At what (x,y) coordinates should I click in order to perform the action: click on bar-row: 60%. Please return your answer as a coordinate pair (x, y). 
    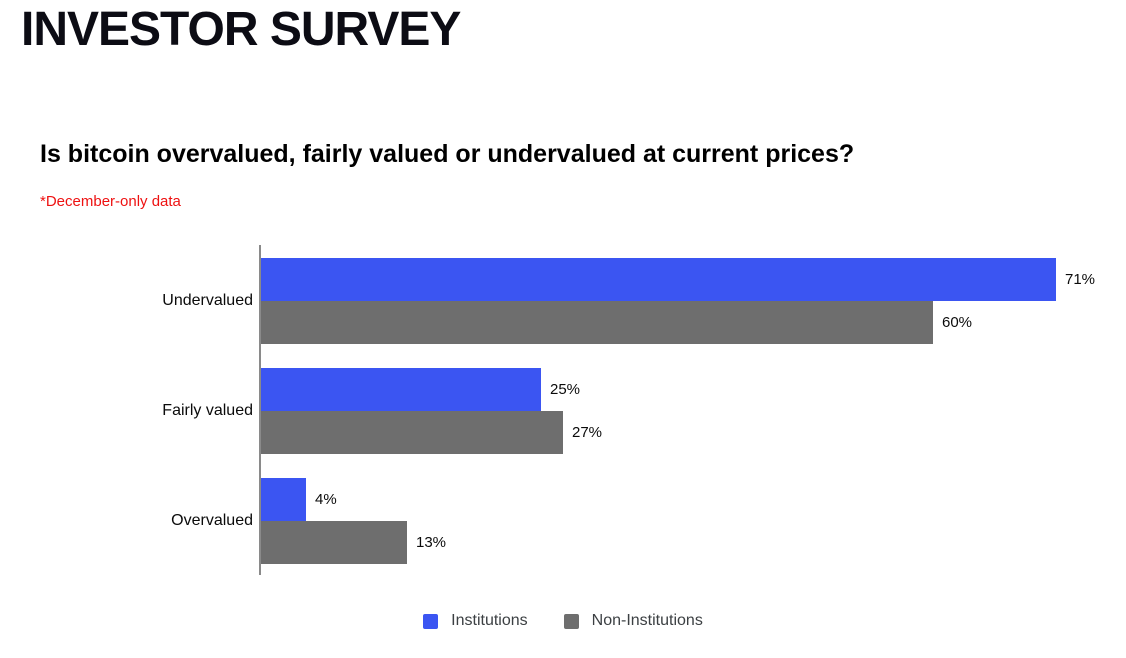
    Looking at the image, I should click on (691, 322).